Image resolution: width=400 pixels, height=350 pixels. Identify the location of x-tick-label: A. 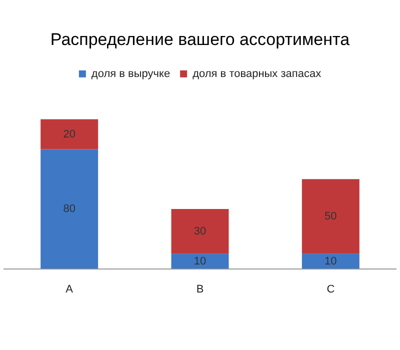
(70, 289).